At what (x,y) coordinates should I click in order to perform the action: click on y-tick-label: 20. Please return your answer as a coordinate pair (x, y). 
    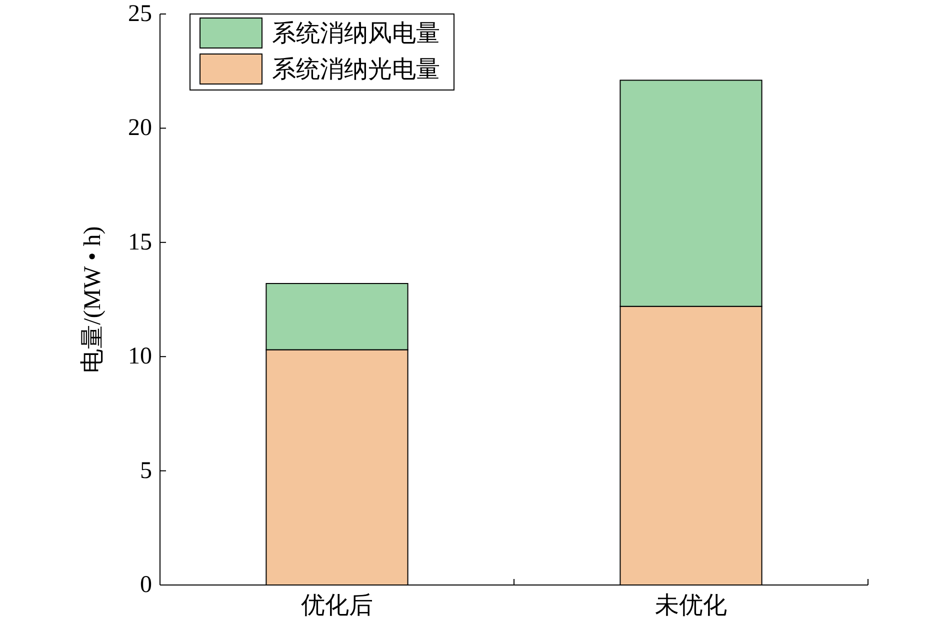
    Looking at the image, I should click on (140, 128).